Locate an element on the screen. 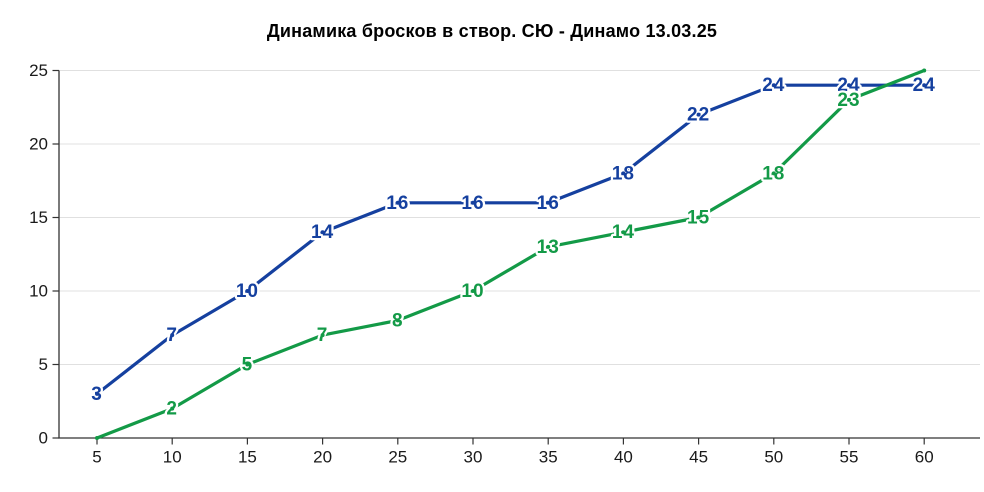 The height and width of the screenshot is (492, 984). x-tick-label: 55 is located at coordinates (849, 457).